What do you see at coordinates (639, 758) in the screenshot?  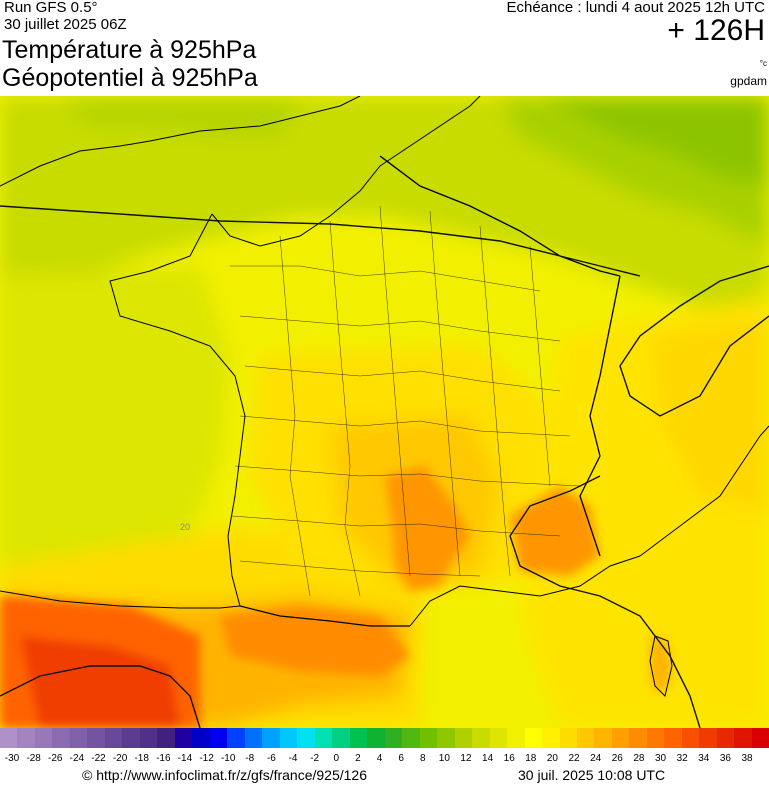 I see `scale-tick-label: 28` at bounding box center [639, 758].